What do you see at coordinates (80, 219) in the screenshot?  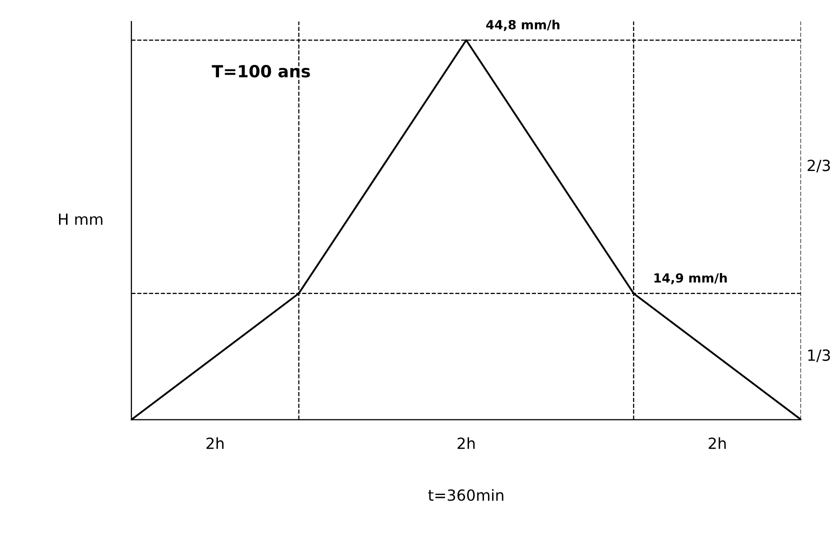 I see `y-axis-title: H mm` at bounding box center [80, 219].